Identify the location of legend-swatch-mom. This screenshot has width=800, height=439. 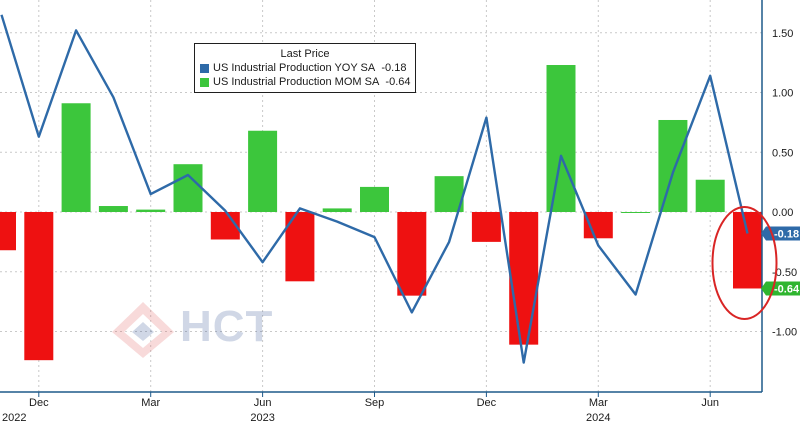
(204, 82).